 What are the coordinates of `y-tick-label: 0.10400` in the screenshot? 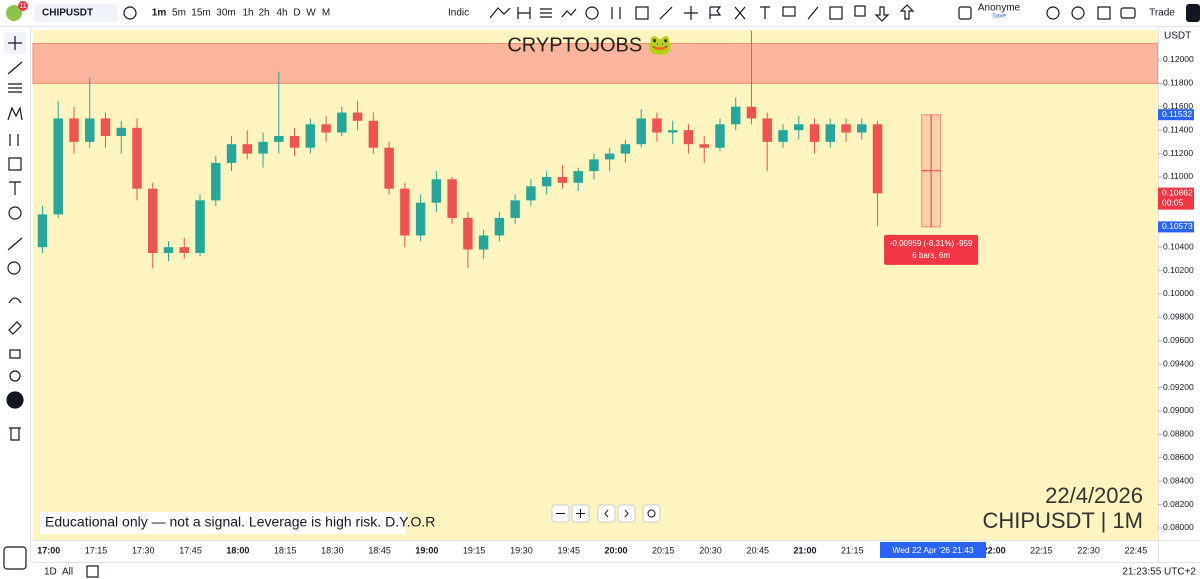 It's located at (1178, 246).